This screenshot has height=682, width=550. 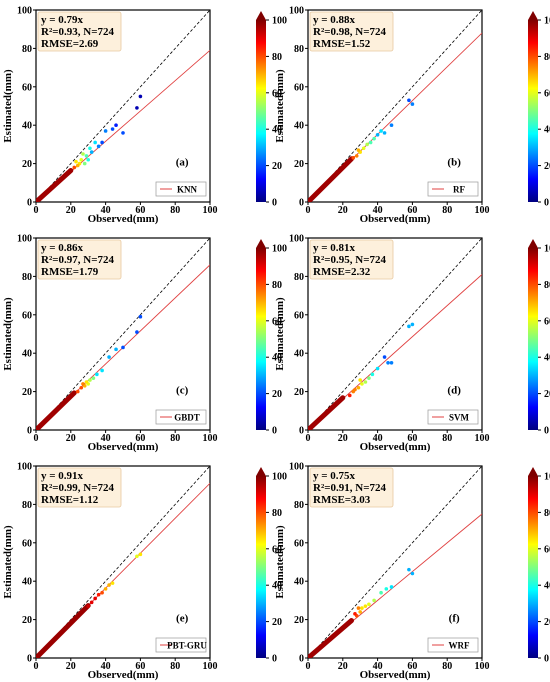 I want to click on legend-entry: RF, so click(x=459, y=190).